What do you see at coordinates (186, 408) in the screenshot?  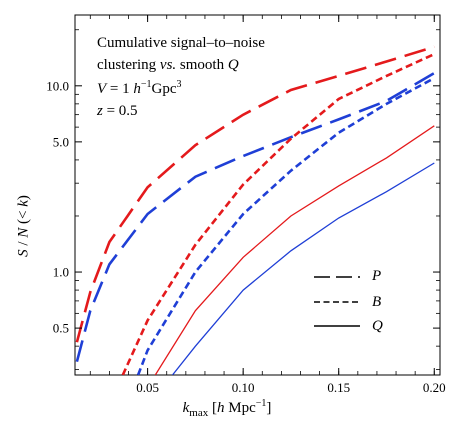 I see `x-axis-label-k: k` at bounding box center [186, 408].